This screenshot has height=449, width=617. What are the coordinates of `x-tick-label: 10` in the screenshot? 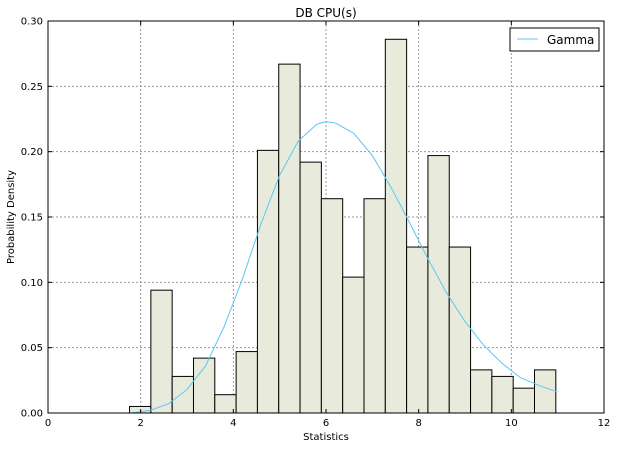 It's located at (511, 423).